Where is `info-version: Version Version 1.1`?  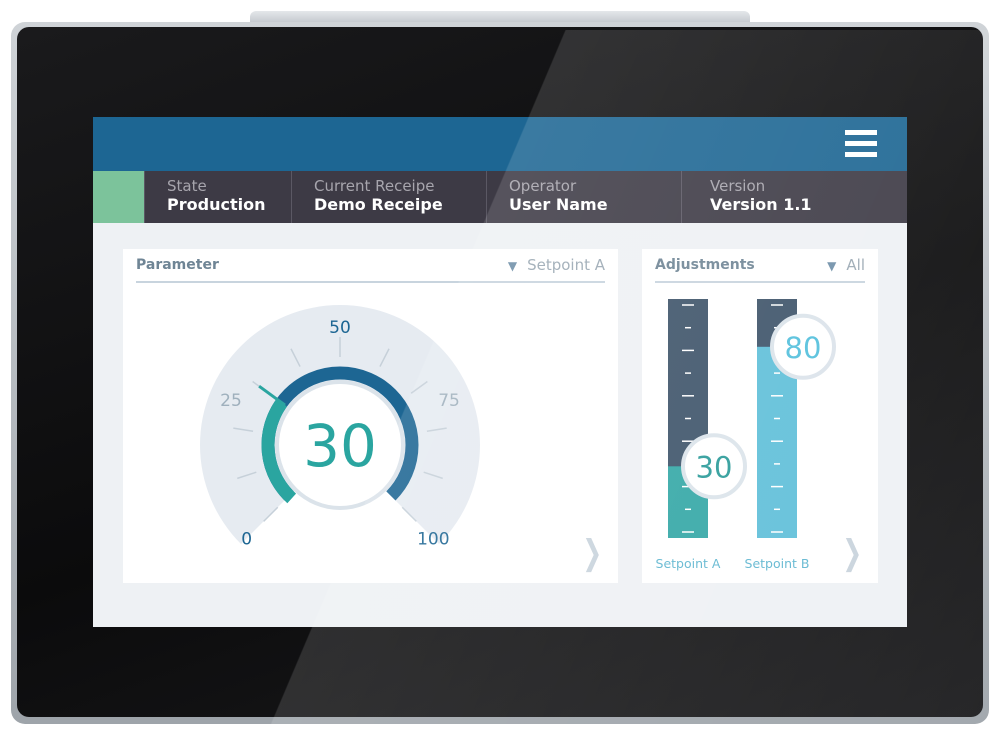
info-version: Version Version 1.1 is located at coordinates (794, 197).